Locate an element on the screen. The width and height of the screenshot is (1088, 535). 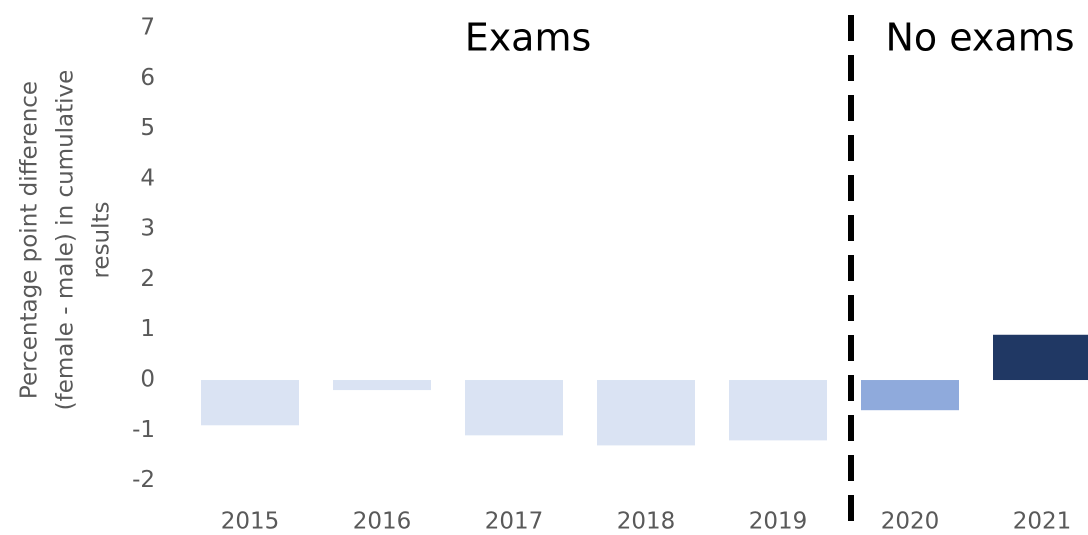
x-tick-label: 2018 is located at coordinates (646, 522).